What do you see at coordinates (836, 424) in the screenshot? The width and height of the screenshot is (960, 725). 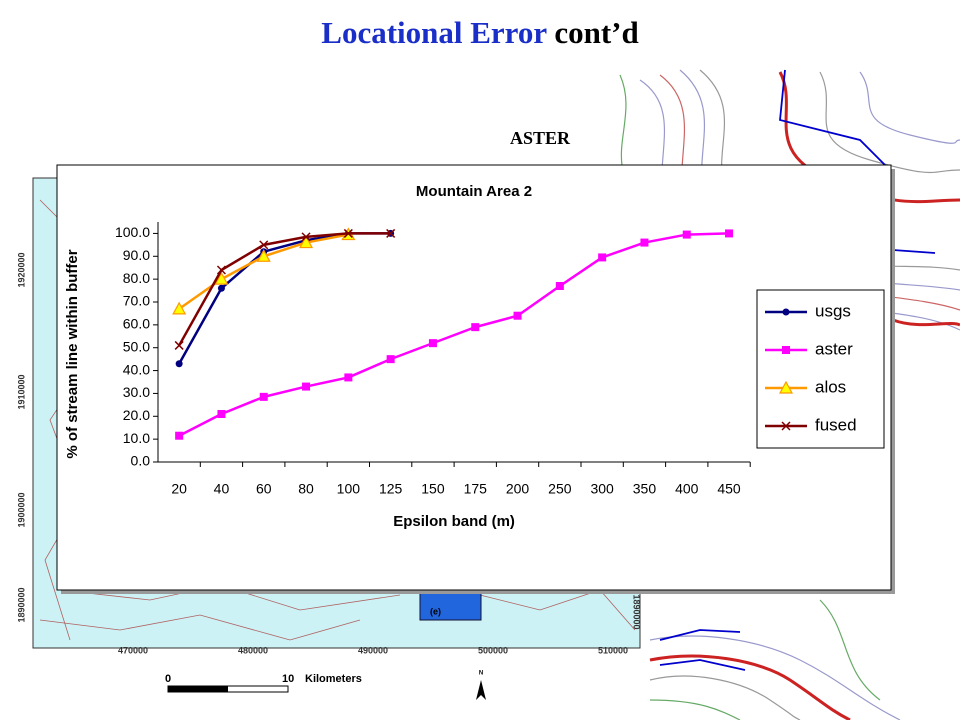 I see `legend-label: fused` at bounding box center [836, 424].